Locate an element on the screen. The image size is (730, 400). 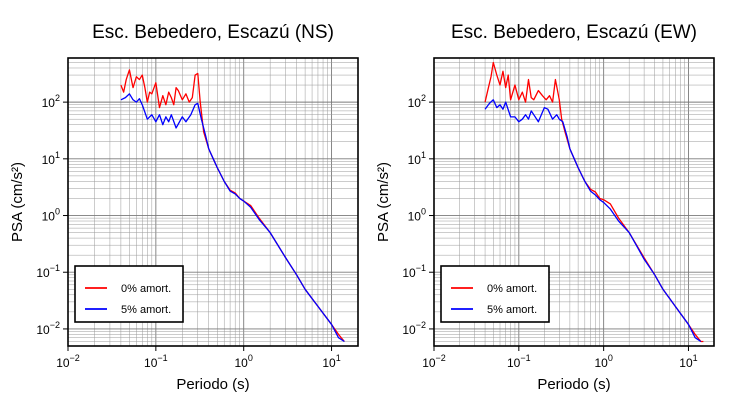
chart-title: Esc. Bebedero, Escazú (EW) is located at coordinates (574, 32).